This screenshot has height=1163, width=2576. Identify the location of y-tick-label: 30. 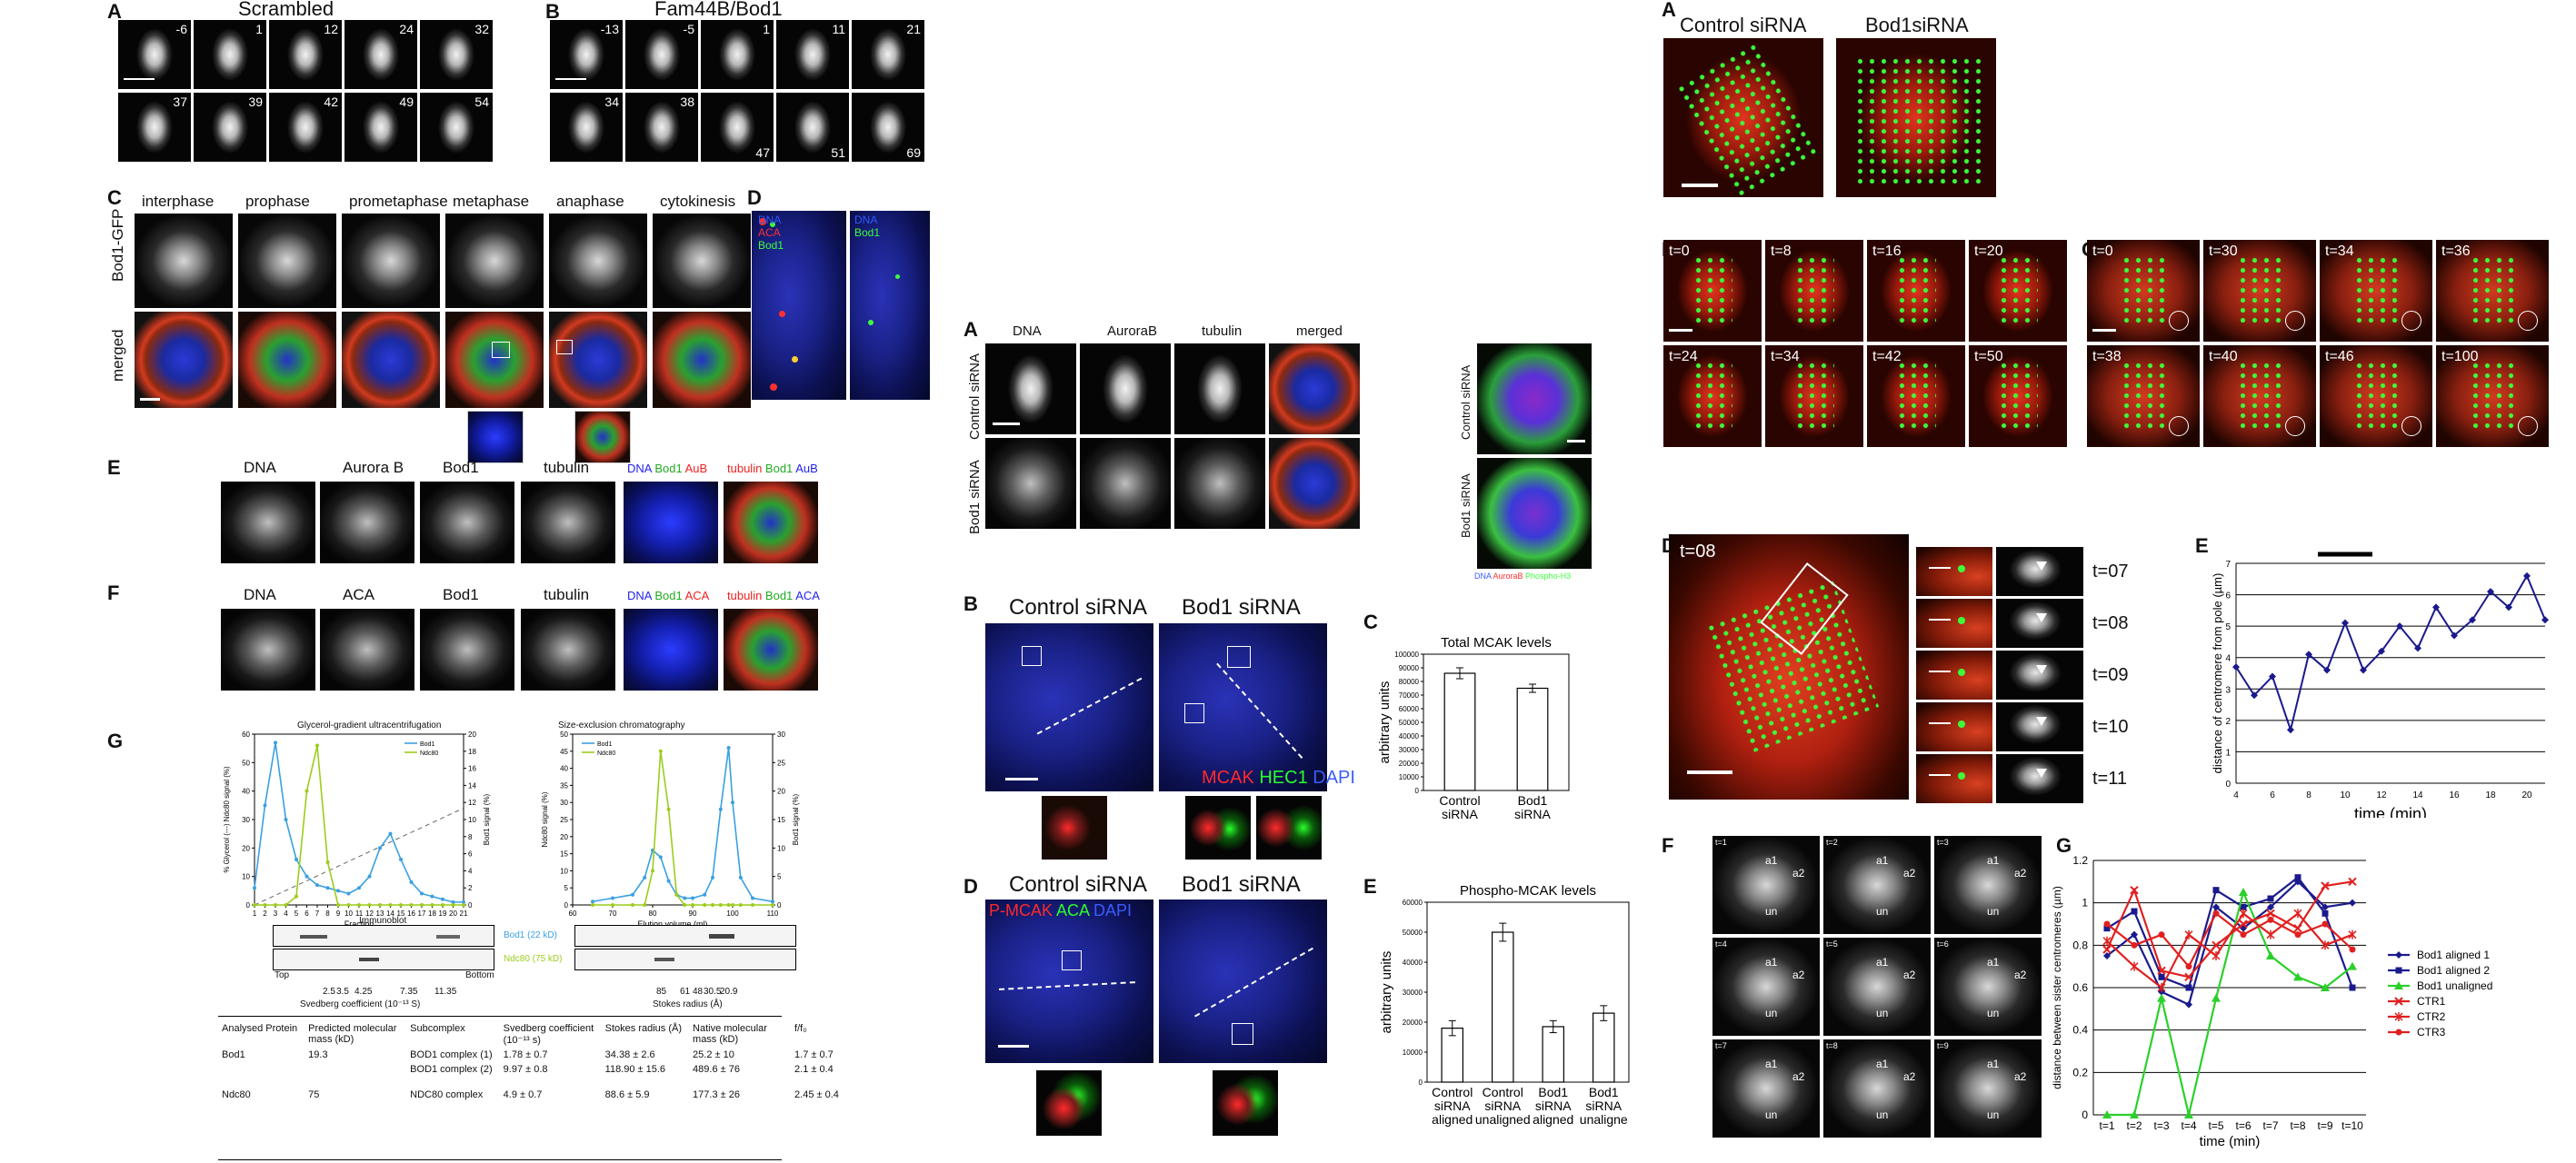
(564, 803).